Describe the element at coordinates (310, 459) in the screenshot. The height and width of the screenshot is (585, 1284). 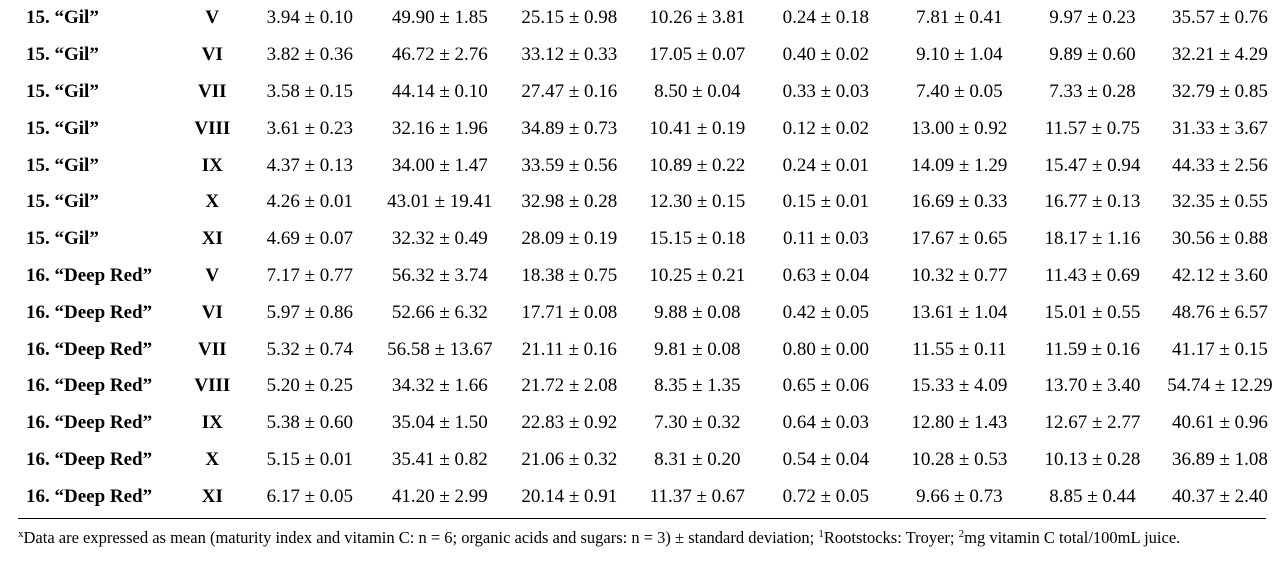
I see `value-cell: 5.15 ± 0.01` at that location.